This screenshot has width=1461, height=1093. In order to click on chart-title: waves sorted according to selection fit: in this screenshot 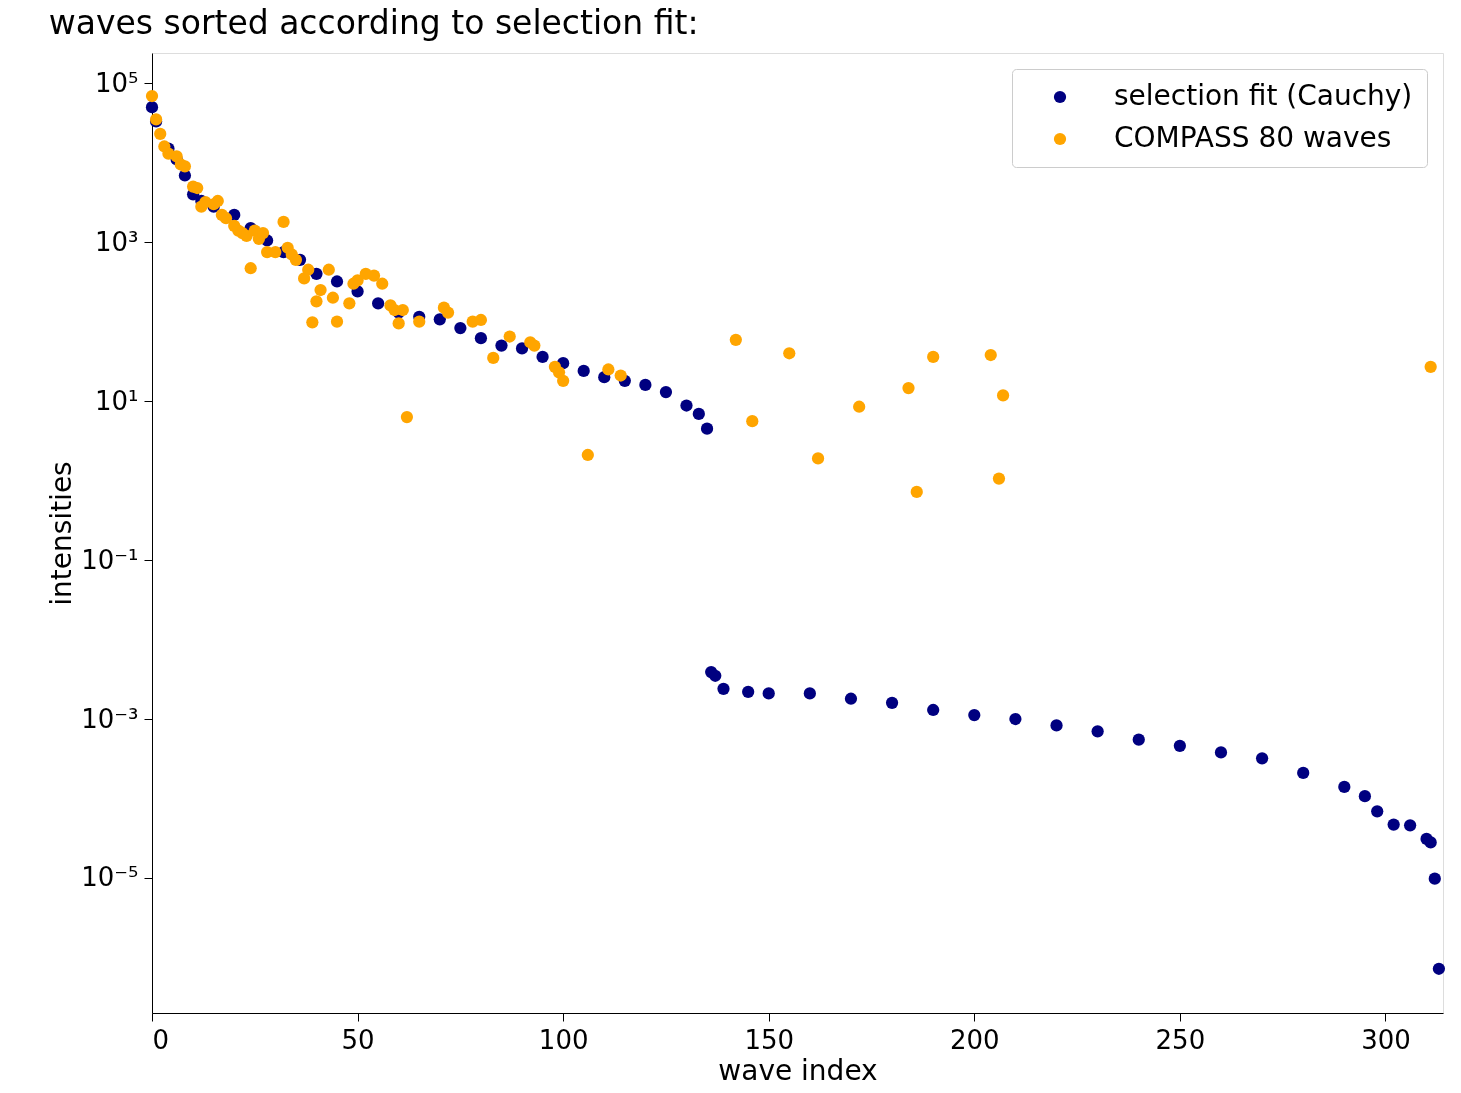, I will do `click(373, 22)`.